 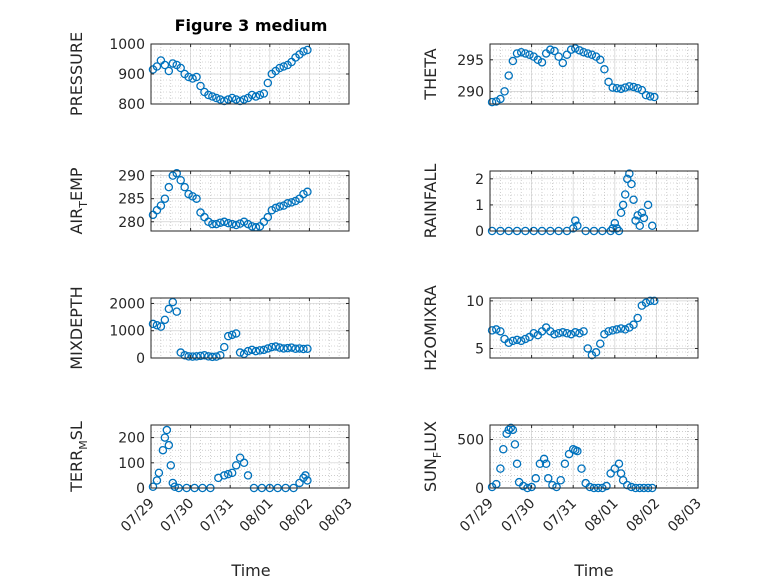 What do you see at coordinates (131, 464) in the screenshot?
I see `y-tick-label: 100` at bounding box center [131, 464].